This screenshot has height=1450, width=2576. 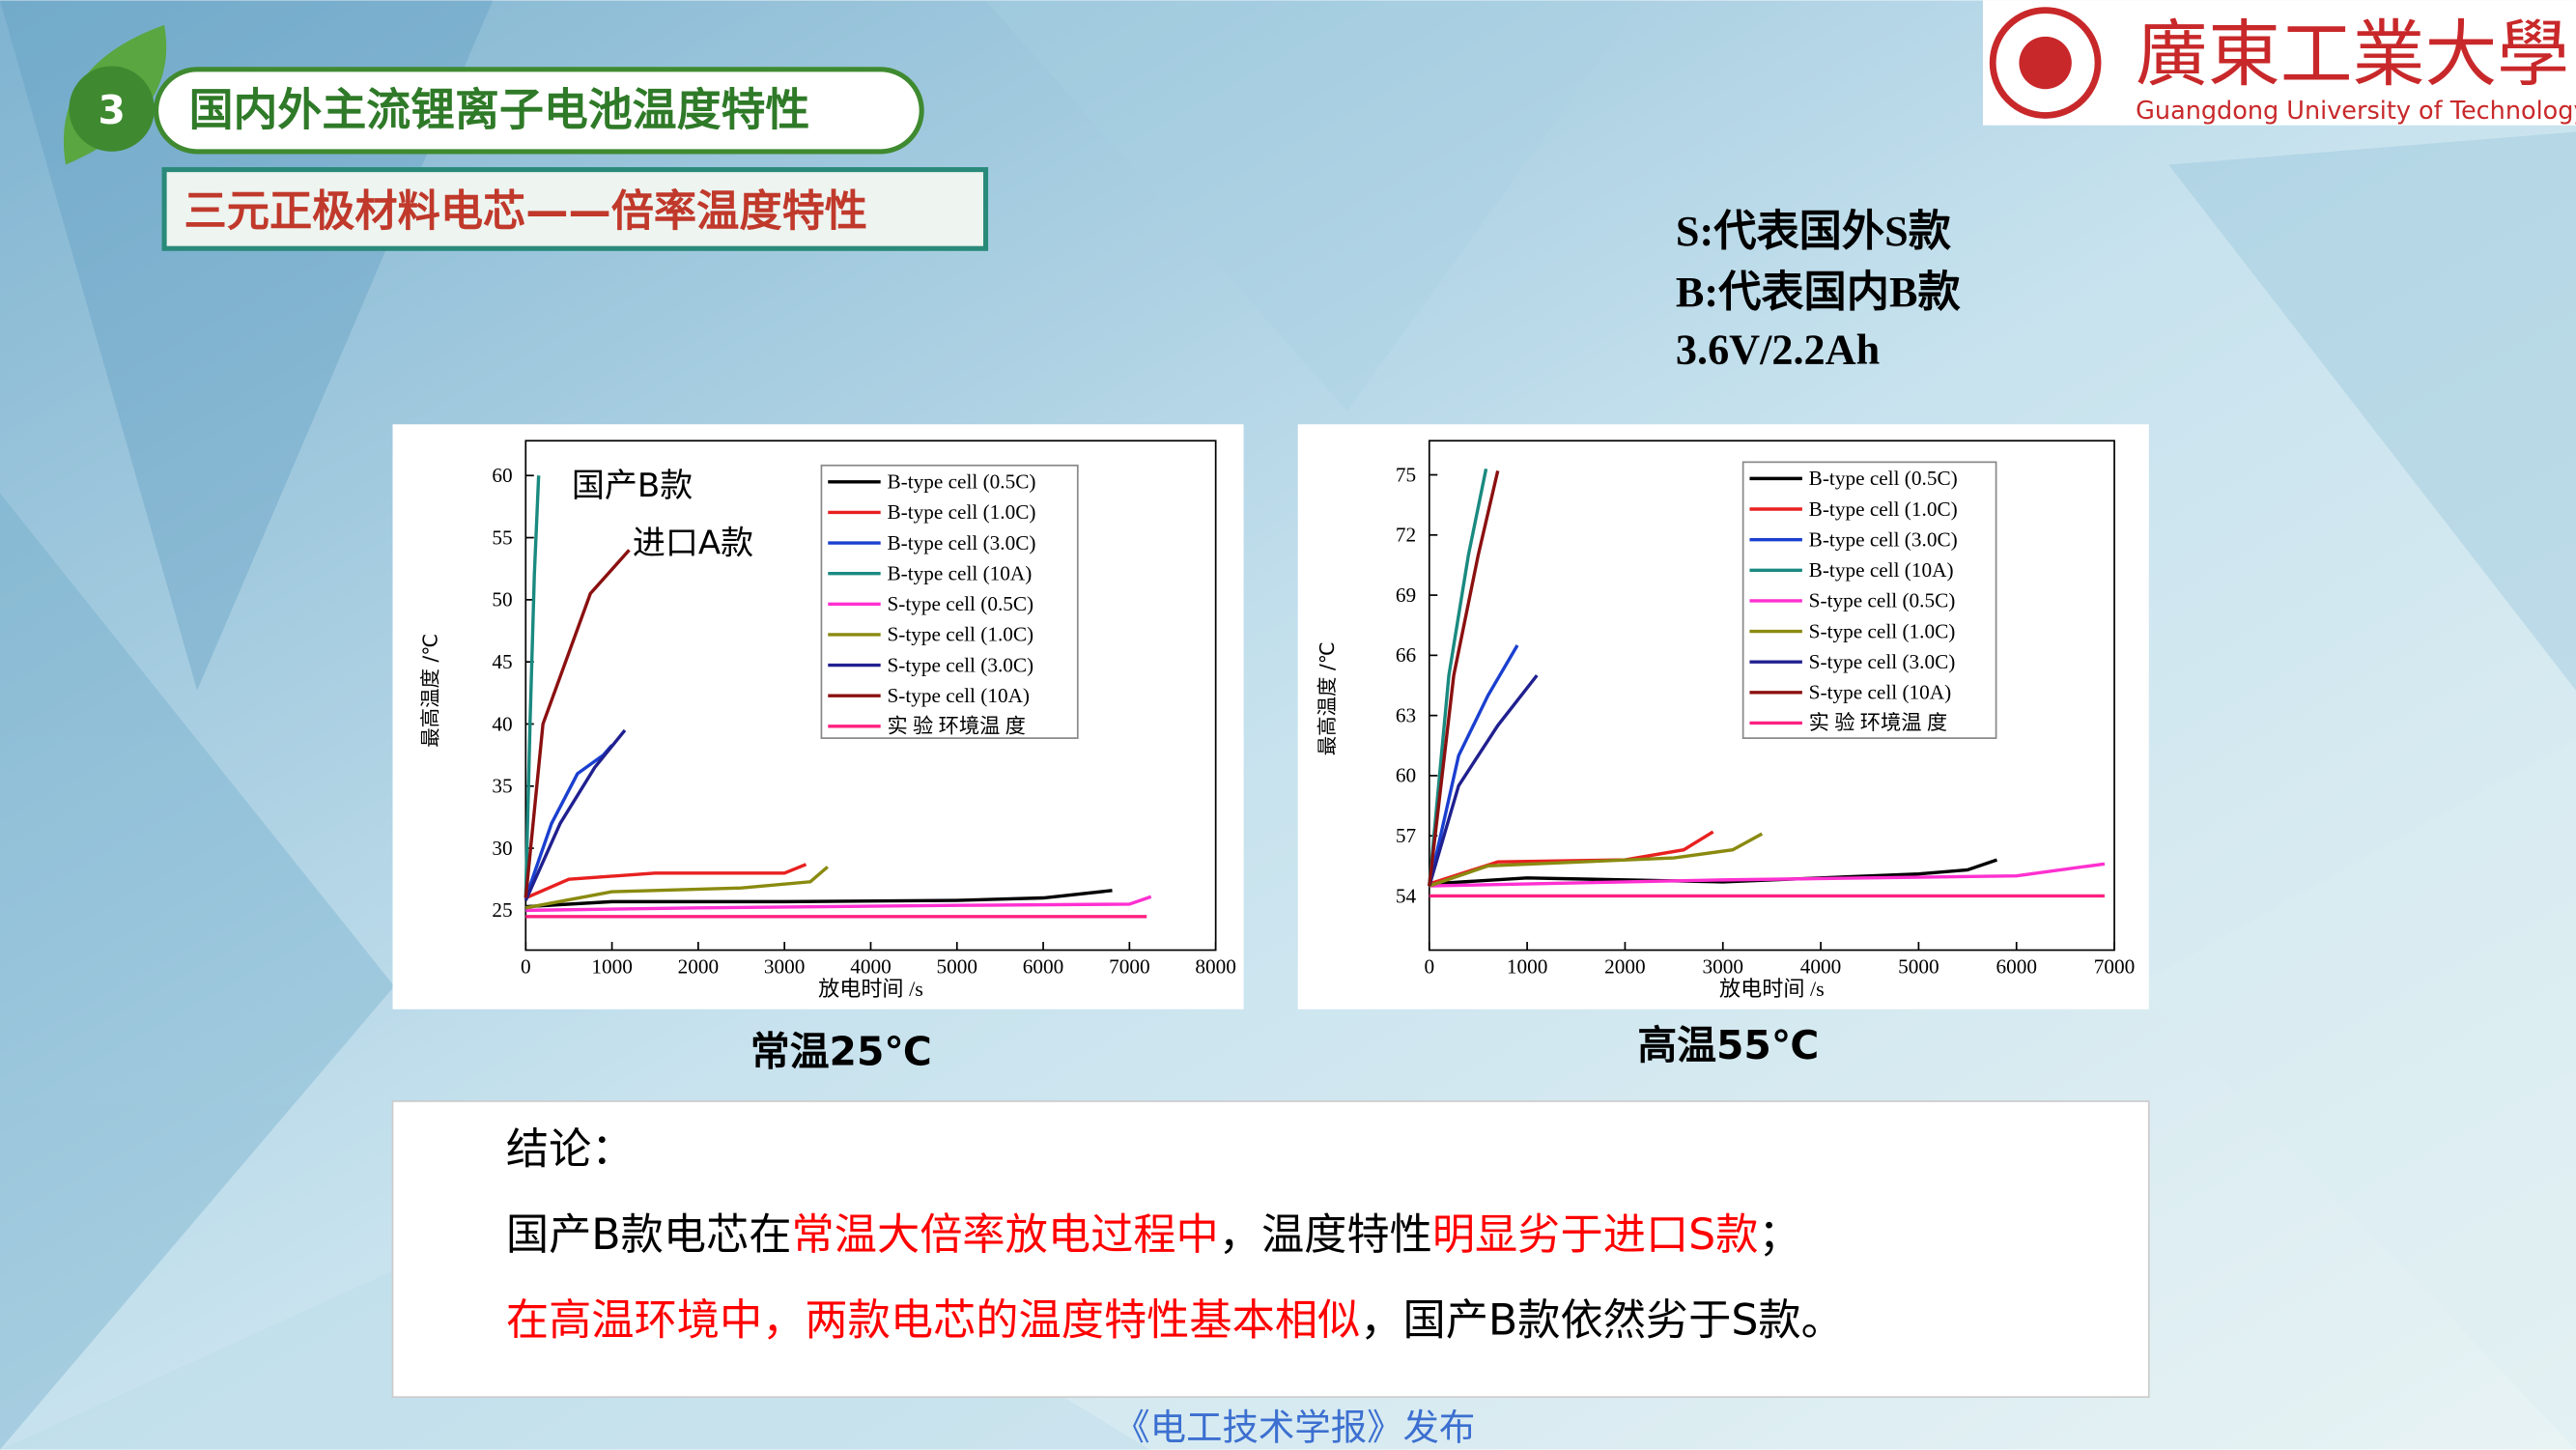 What do you see at coordinates (1771, 696) in the screenshot?
I see `plot-frame` at bounding box center [1771, 696].